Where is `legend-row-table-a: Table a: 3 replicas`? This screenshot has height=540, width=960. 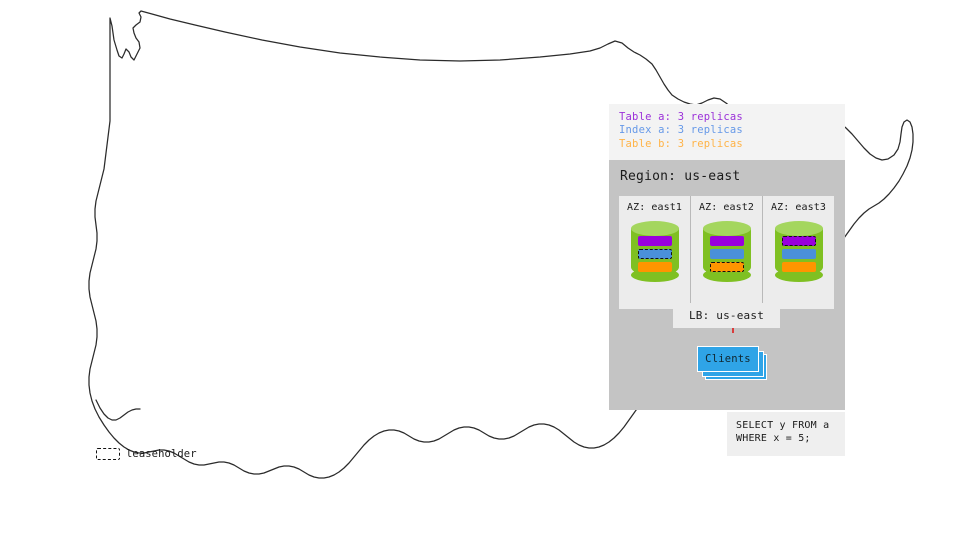 legend-row-table-a: Table a: 3 replicas is located at coordinates (681, 117).